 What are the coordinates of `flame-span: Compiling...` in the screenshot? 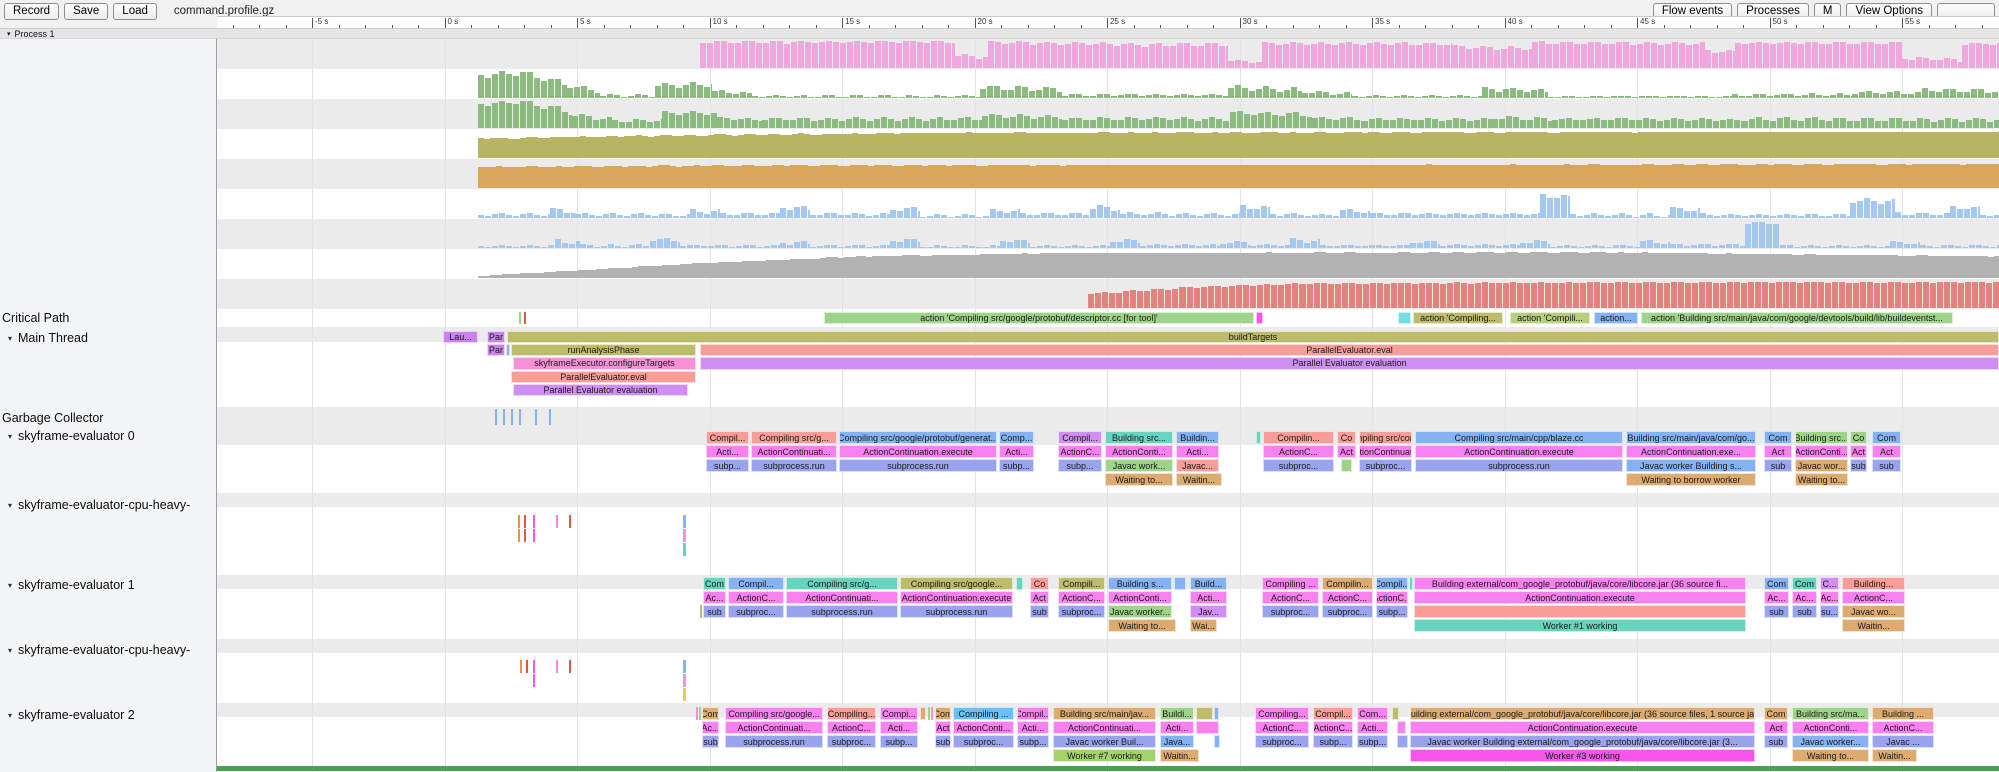 It's located at (851, 713).